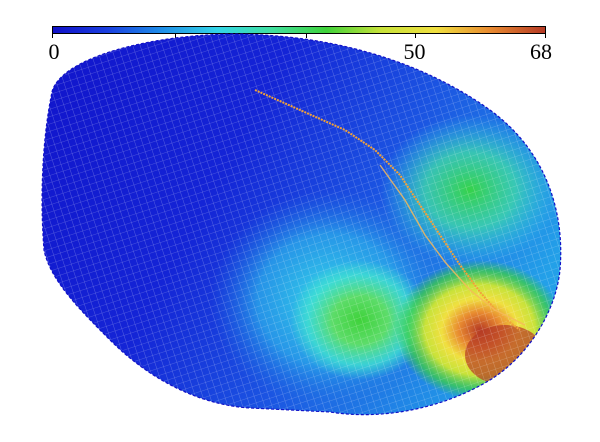 This screenshot has width=600, height=442. What do you see at coordinates (541, 51) in the screenshot?
I see `colorbar-tick-label: 68` at bounding box center [541, 51].